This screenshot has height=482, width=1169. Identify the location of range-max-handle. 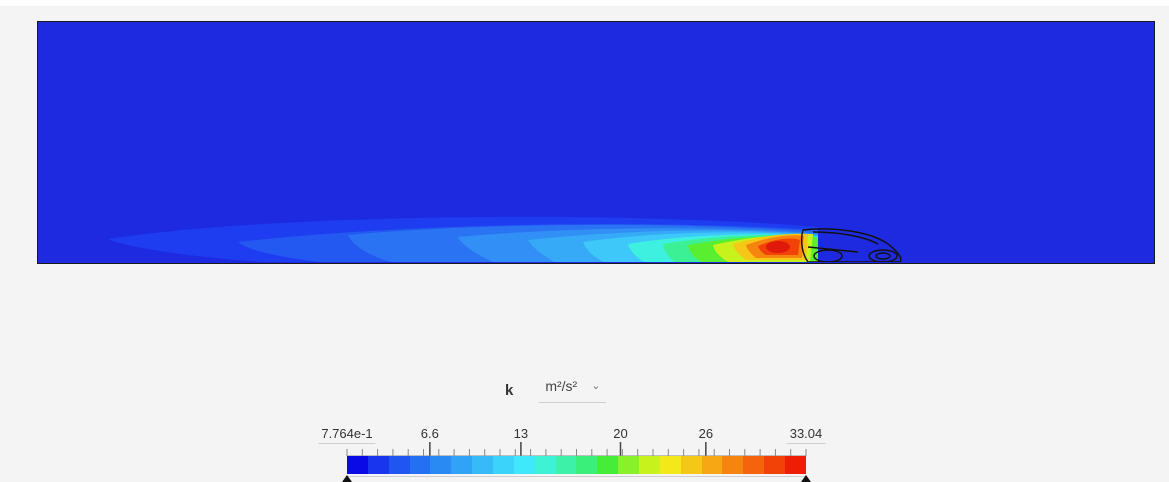
(806, 478).